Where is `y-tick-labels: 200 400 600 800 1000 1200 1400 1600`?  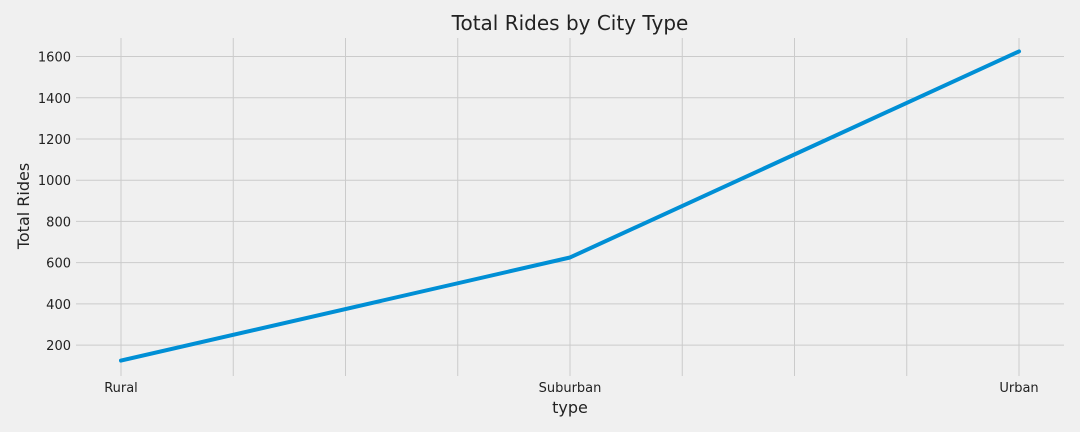
y-tick-labels: 200 400 600 800 1000 1200 1400 1600 is located at coordinates (54, 203).